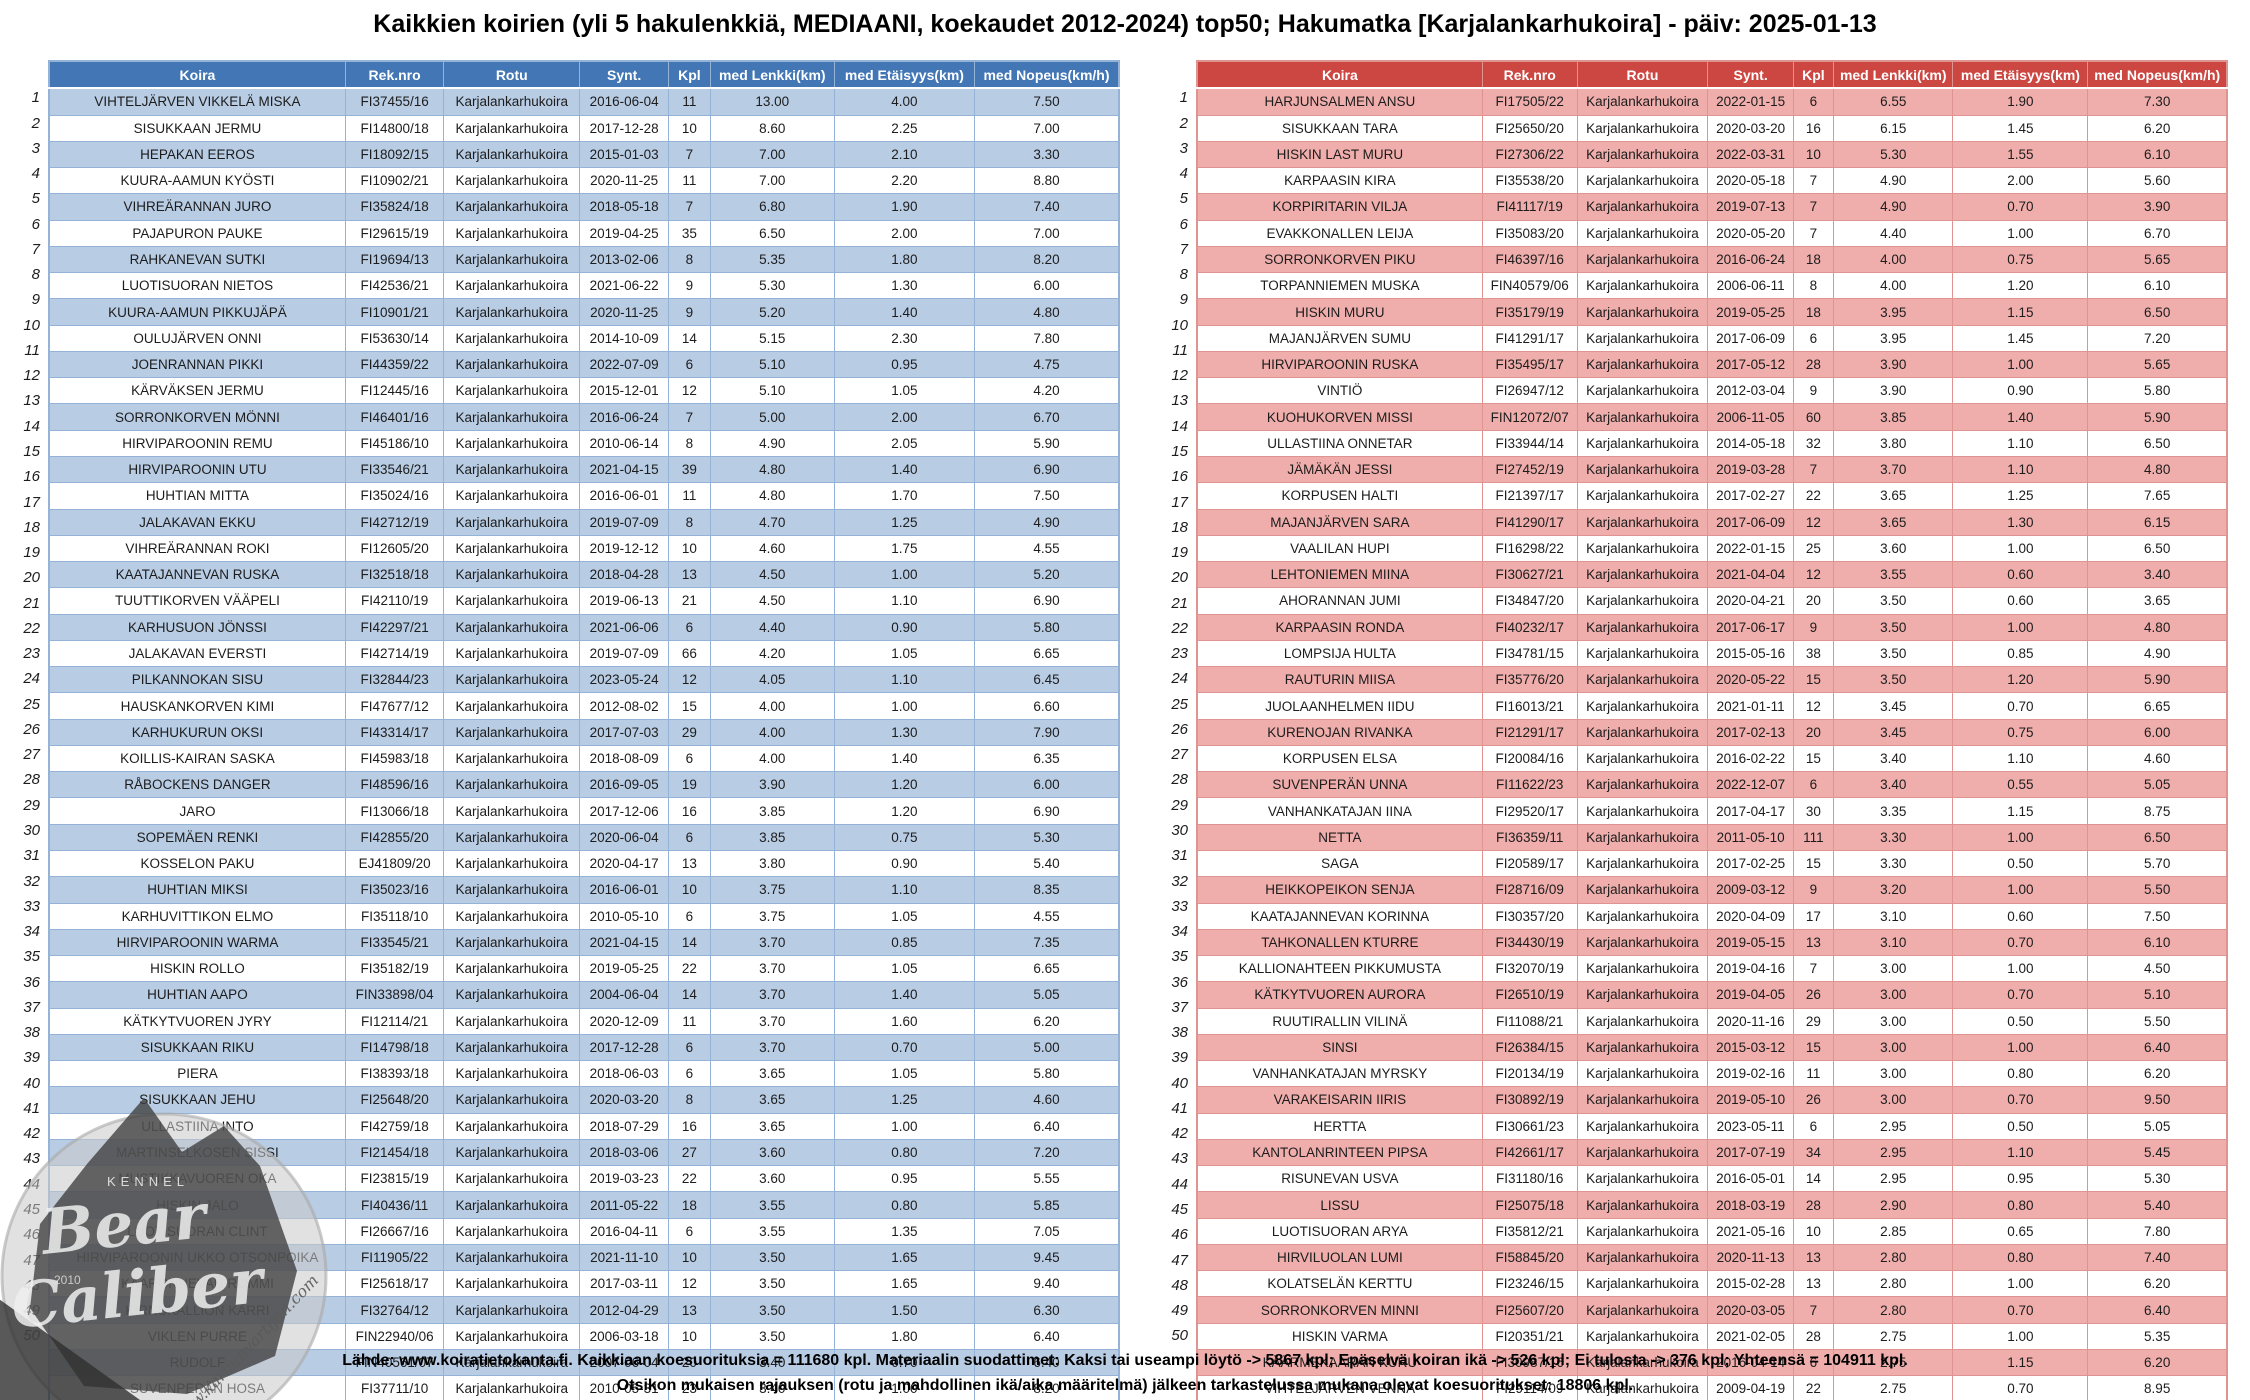  What do you see at coordinates (1339, 863) in the screenshot?
I see `table-cell: SAGA` at bounding box center [1339, 863].